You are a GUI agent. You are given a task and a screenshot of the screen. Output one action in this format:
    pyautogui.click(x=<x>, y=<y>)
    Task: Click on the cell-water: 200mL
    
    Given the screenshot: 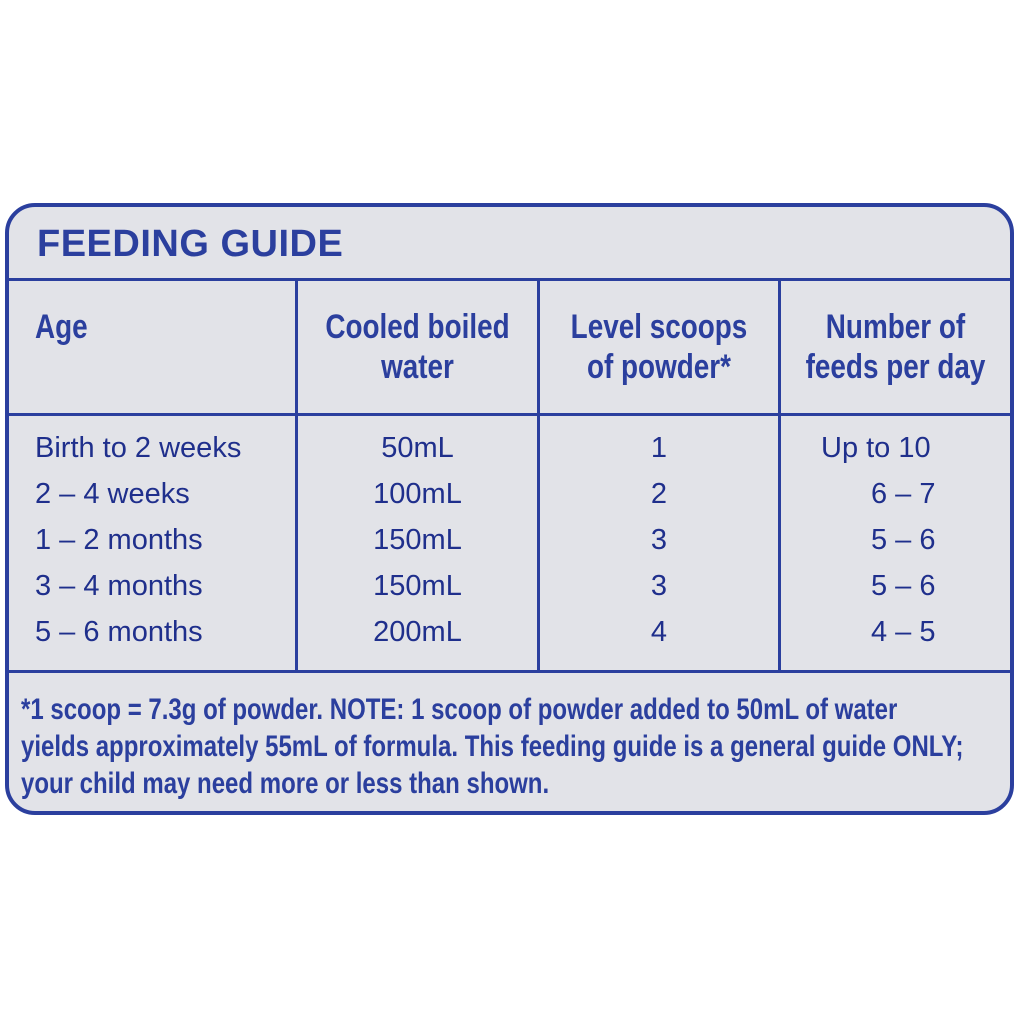 What is the action you would take?
    pyautogui.click(x=417, y=632)
    